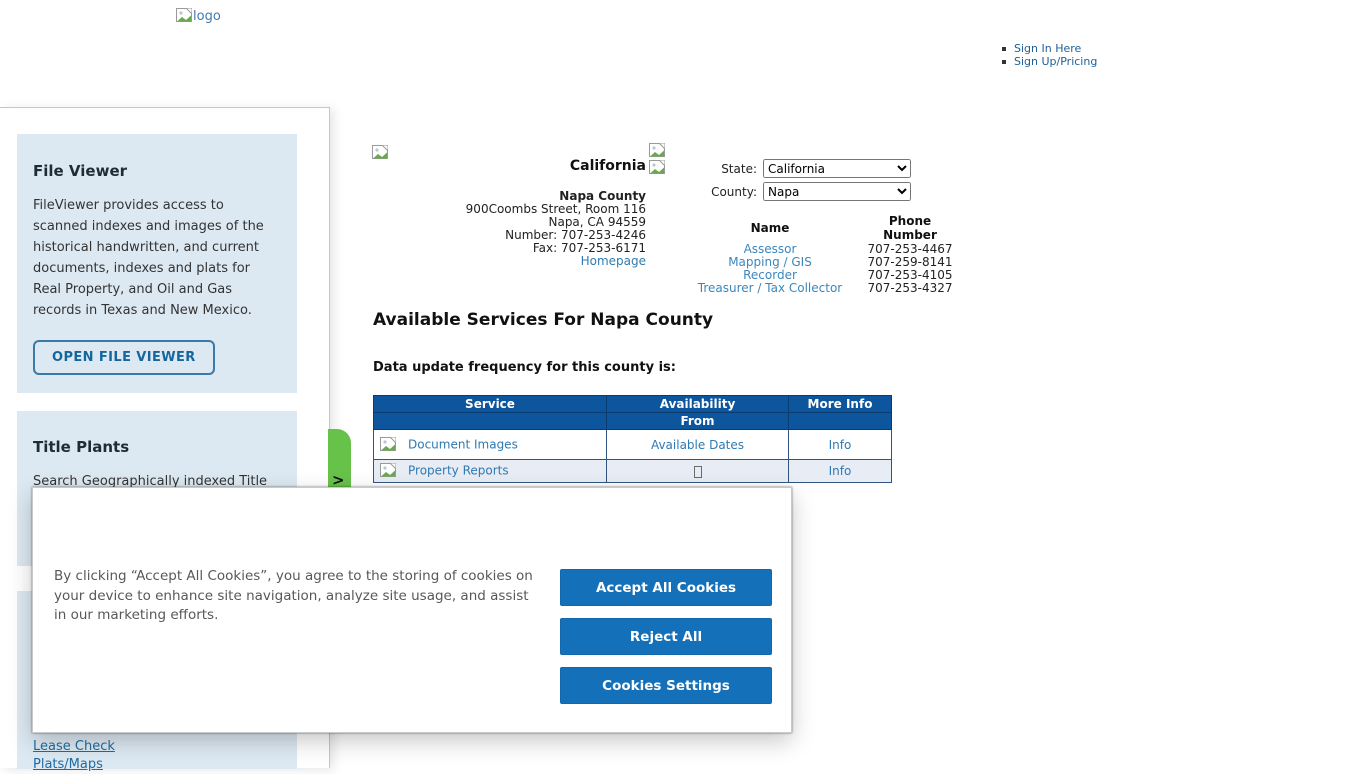 This screenshot has width=1366, height=774. Describe the element at coordinates (80, 171) in the screenshot. I see `file-viewer-title: File Viewer` at that location.